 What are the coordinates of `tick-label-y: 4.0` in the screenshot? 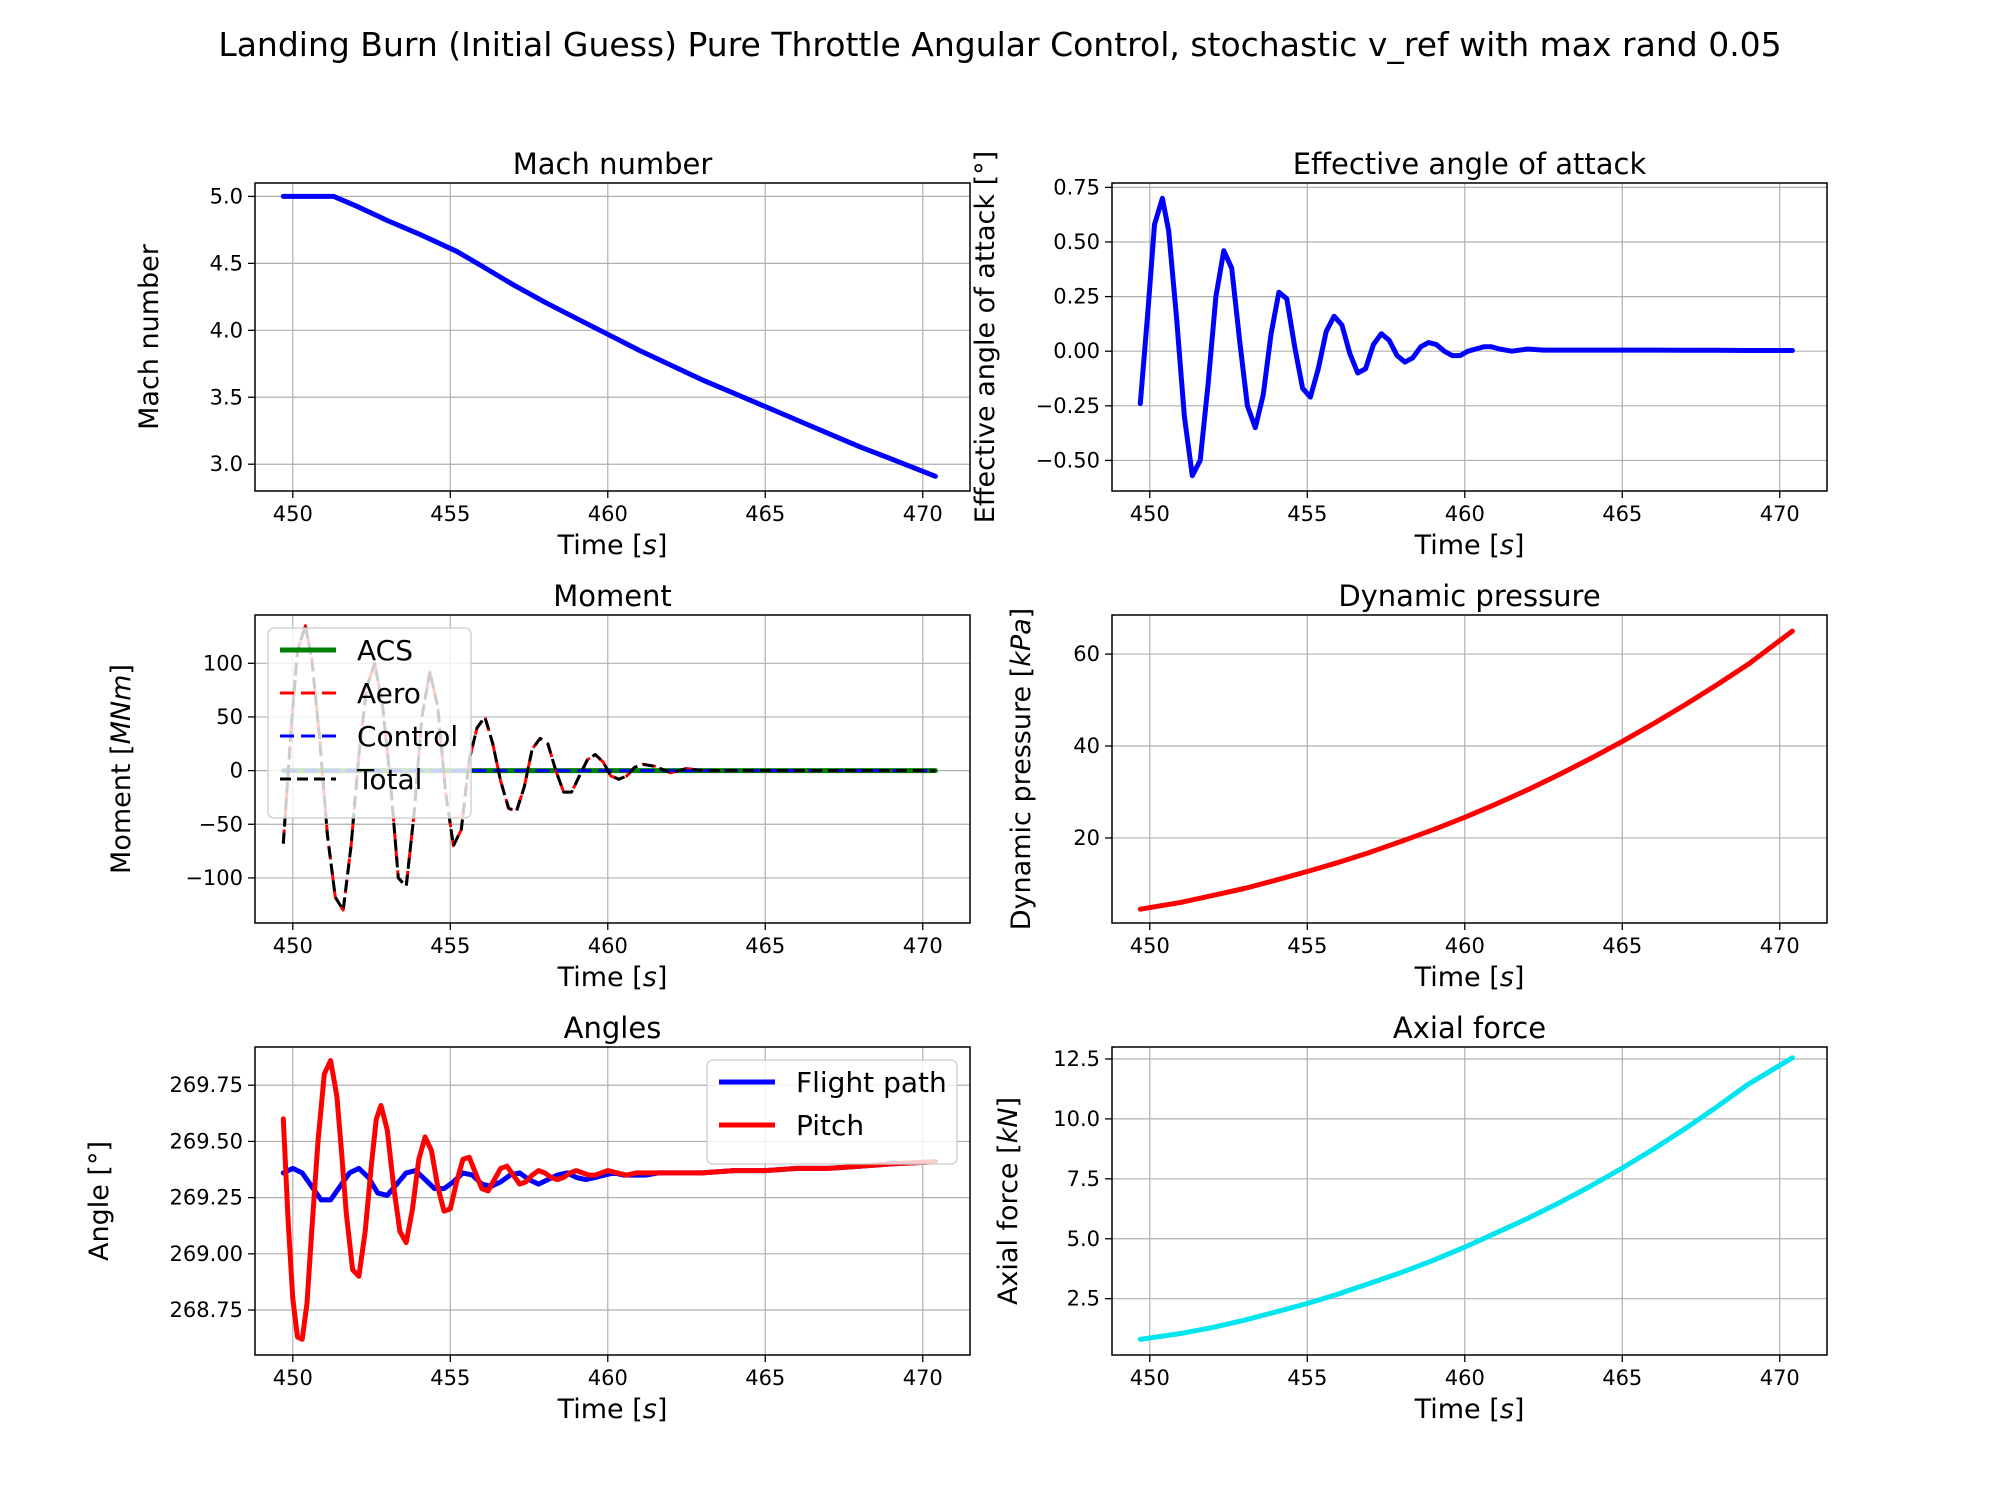 It's located at (226, 330).